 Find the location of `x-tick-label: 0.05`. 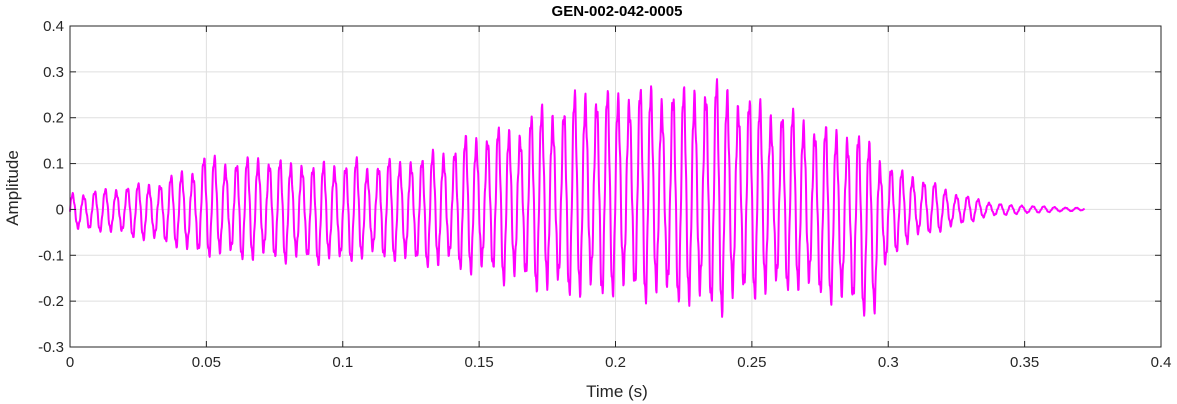

x-tick-label: 0.05 is located at coordinates (206, 362).